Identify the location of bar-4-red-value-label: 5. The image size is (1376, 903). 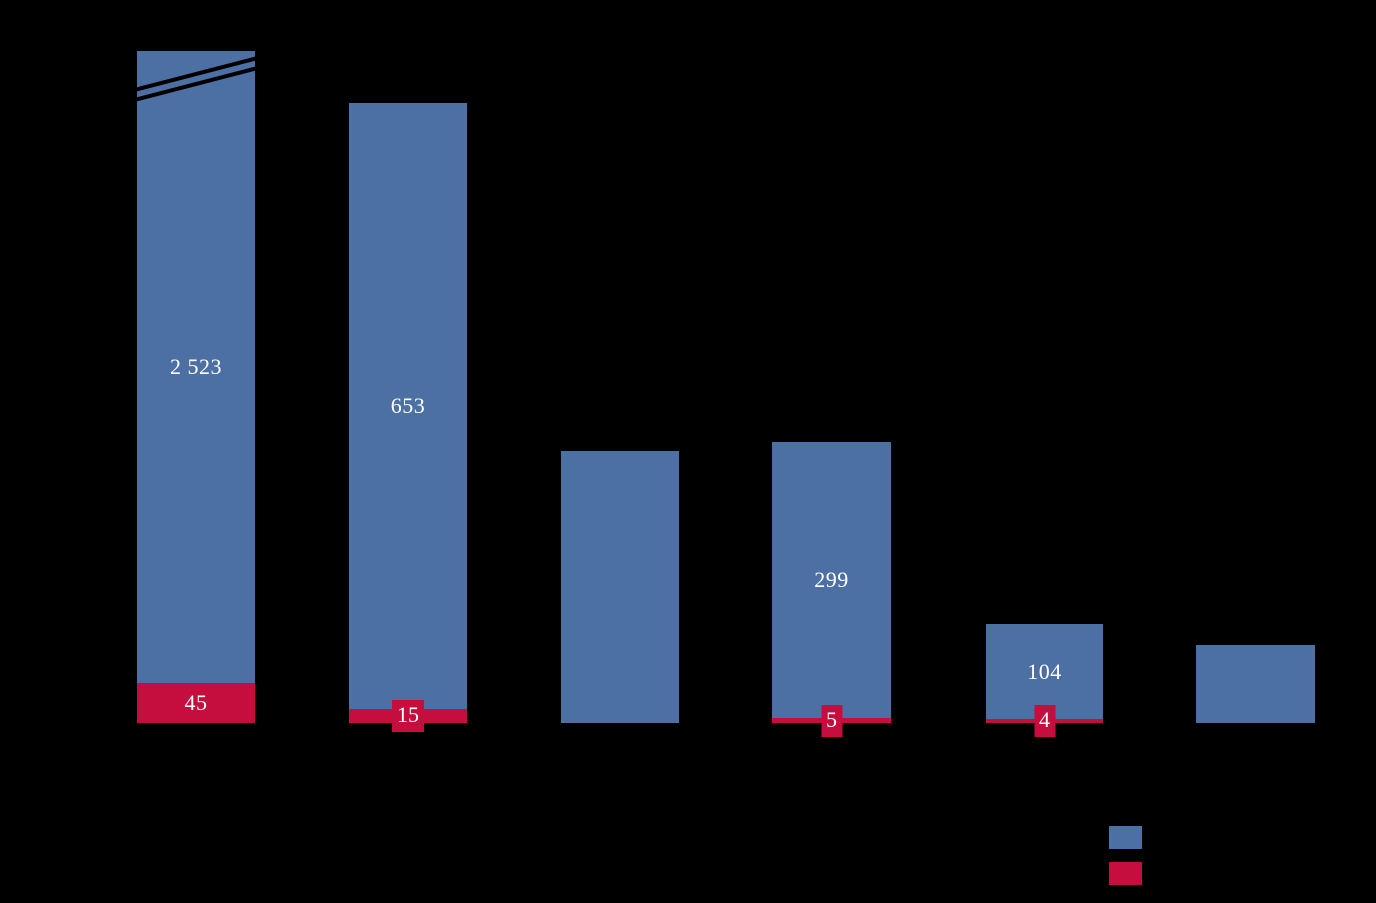
(831, 720).